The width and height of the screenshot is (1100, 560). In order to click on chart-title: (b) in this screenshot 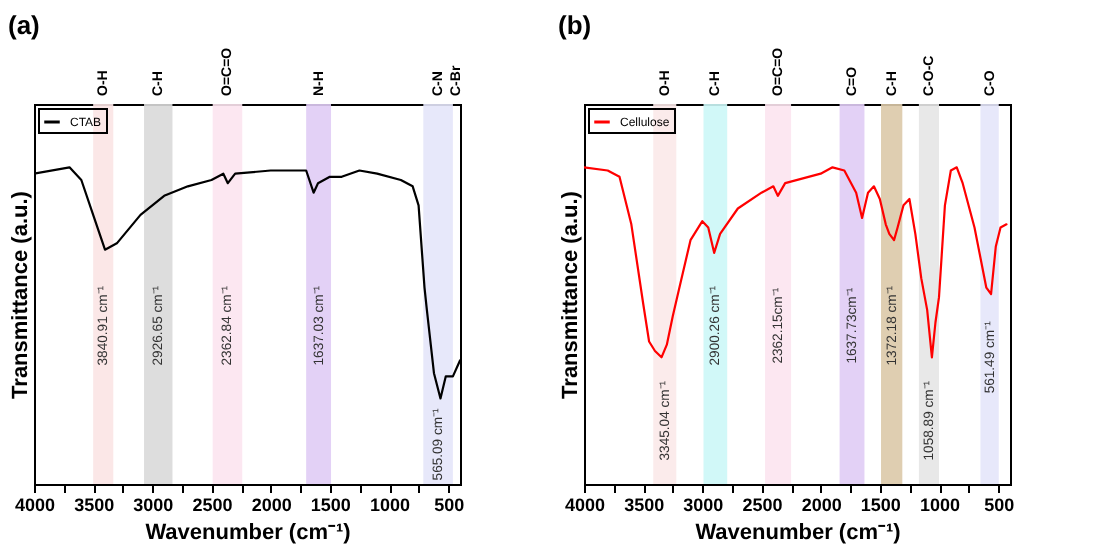, I will do `click(575, 24)`.